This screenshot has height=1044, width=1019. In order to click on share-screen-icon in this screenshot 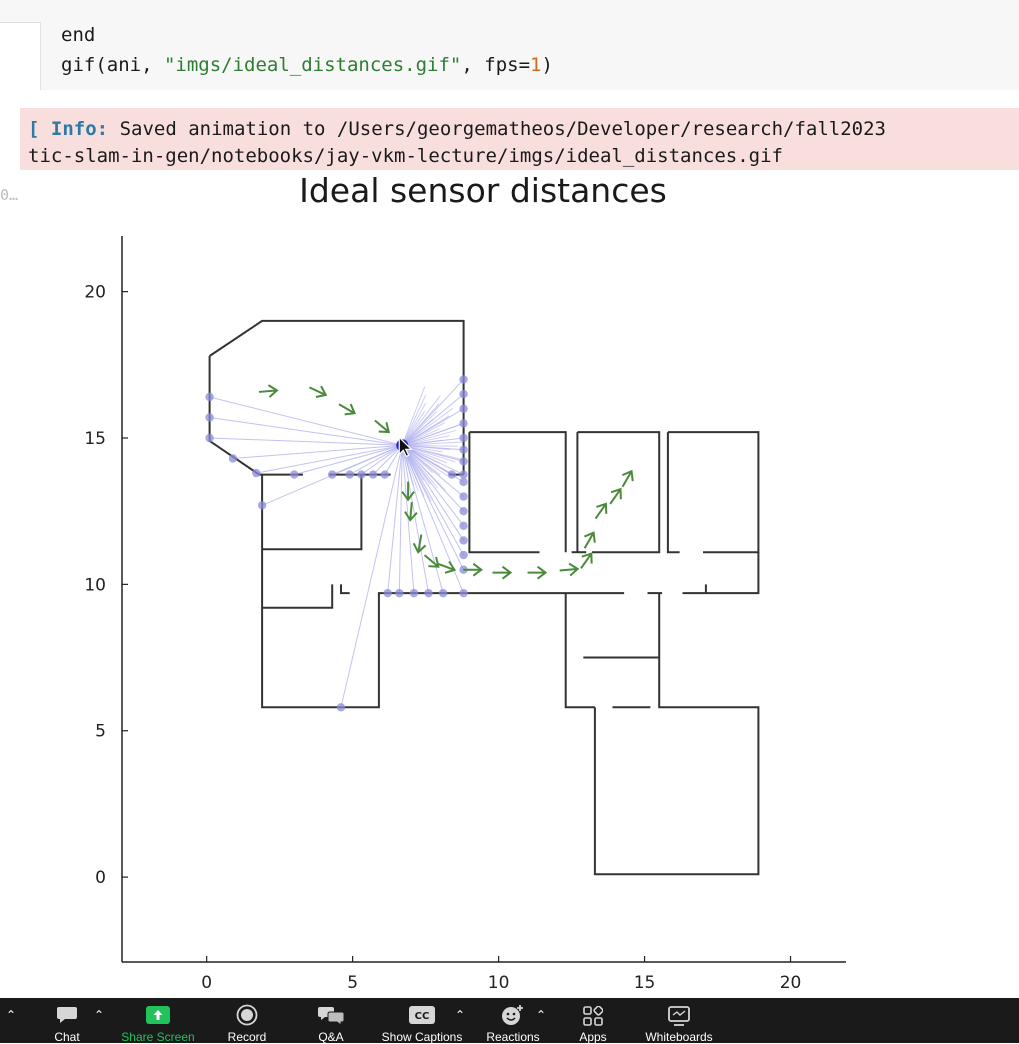, I will do `click(158, 1015)`.